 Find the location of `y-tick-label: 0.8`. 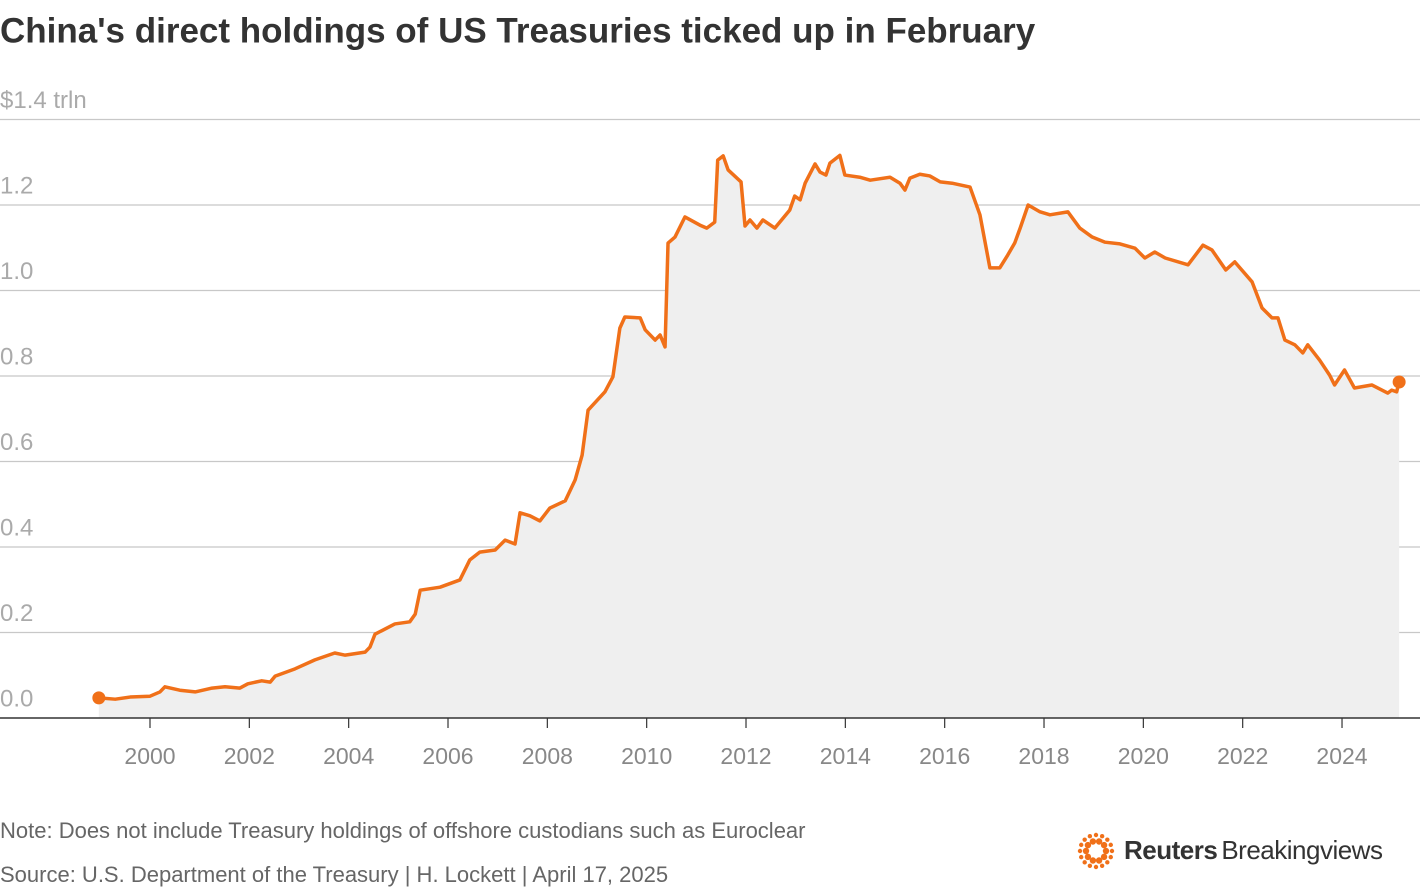

y-tick-label: 0.8 is located at coordinates (16, 356).